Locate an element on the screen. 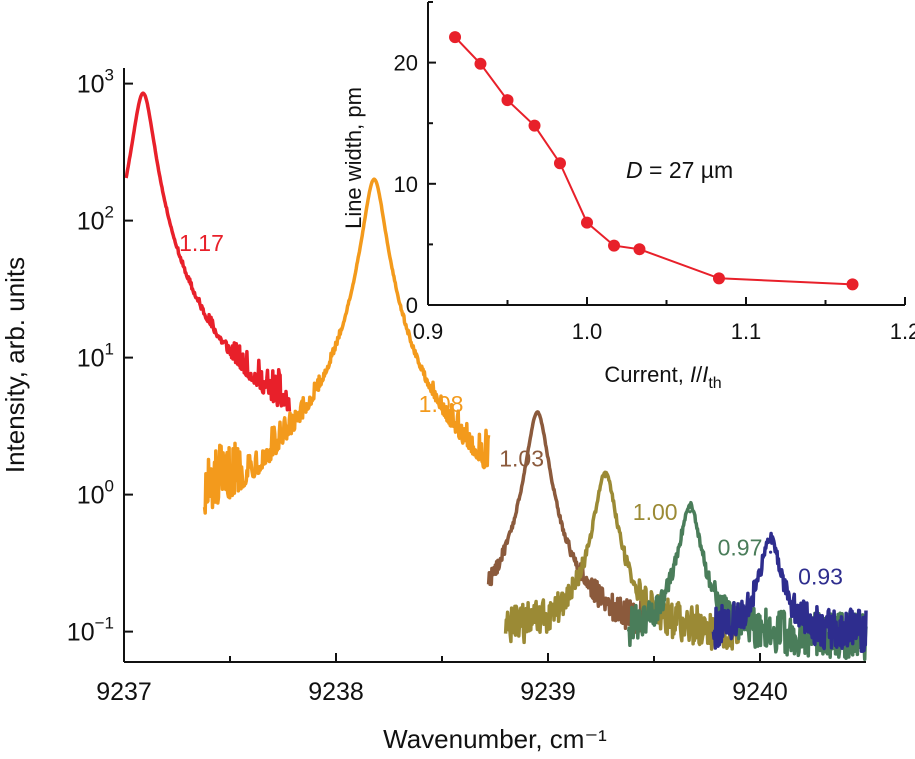 This screenshot has height=759, width=915. tick-exponent: 3 is located at coordinates (109, 75).